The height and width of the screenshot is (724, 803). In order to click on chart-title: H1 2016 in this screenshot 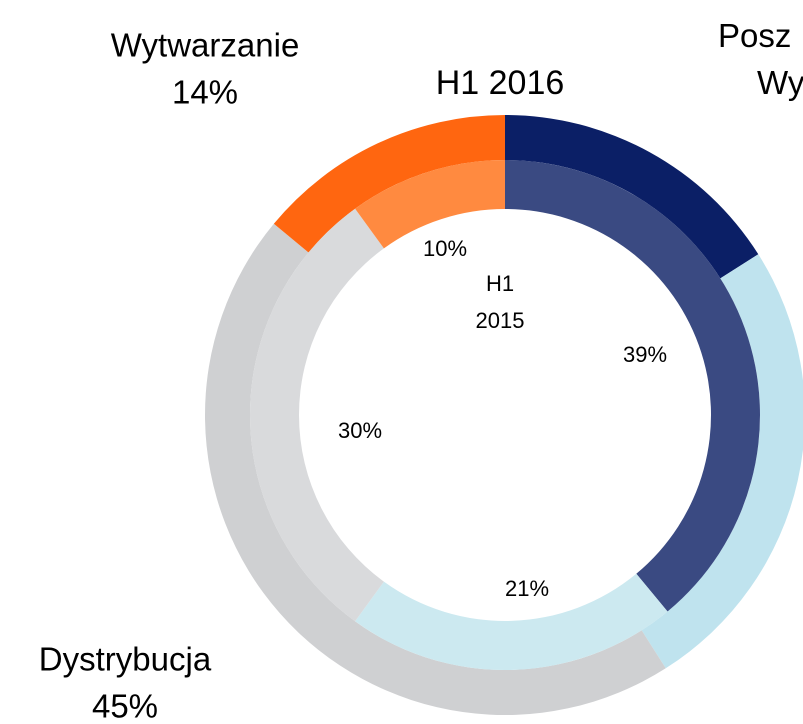, I will do `click(500, 83)`.